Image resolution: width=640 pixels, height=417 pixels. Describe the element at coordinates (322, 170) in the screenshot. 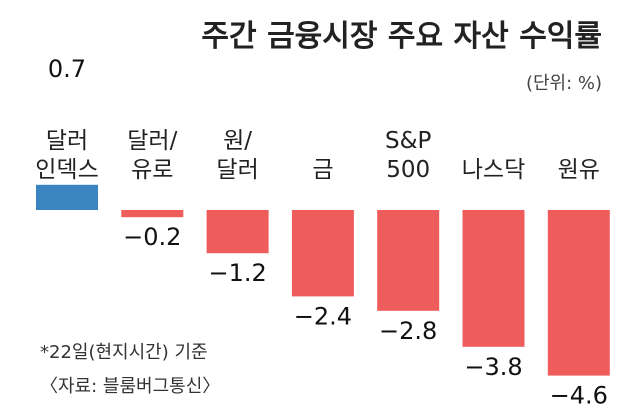

I see `category-label-3-0: 금` at that location.